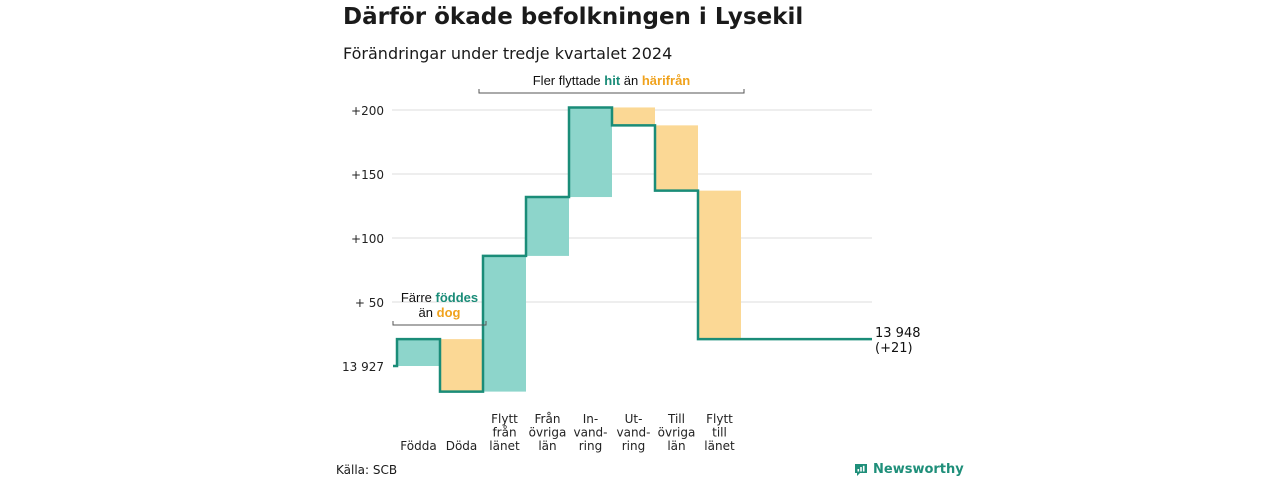 The width and height of the screenshot is (1280, 480). I want to click on category-label: från, so click(504, 433).